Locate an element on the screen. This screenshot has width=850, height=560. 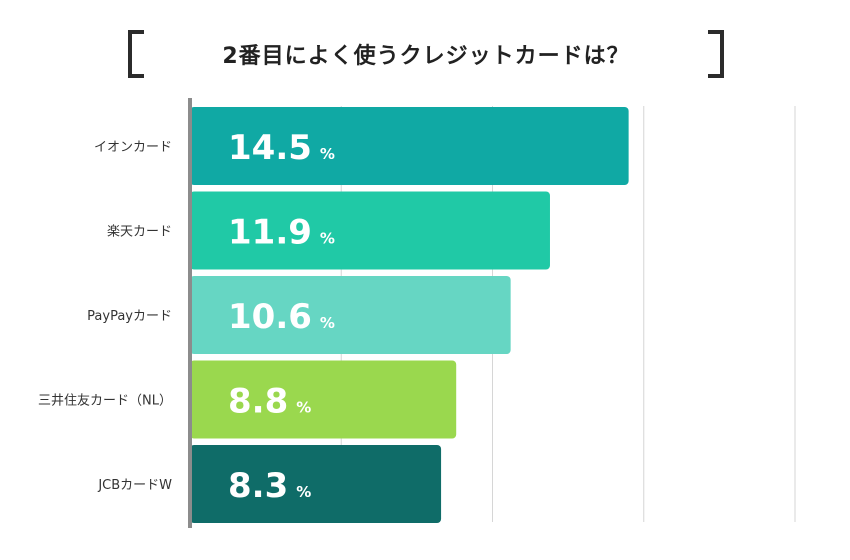
chart-title: 2番目によく使うクレジットカードは？ is located at coordinates (426, 56).